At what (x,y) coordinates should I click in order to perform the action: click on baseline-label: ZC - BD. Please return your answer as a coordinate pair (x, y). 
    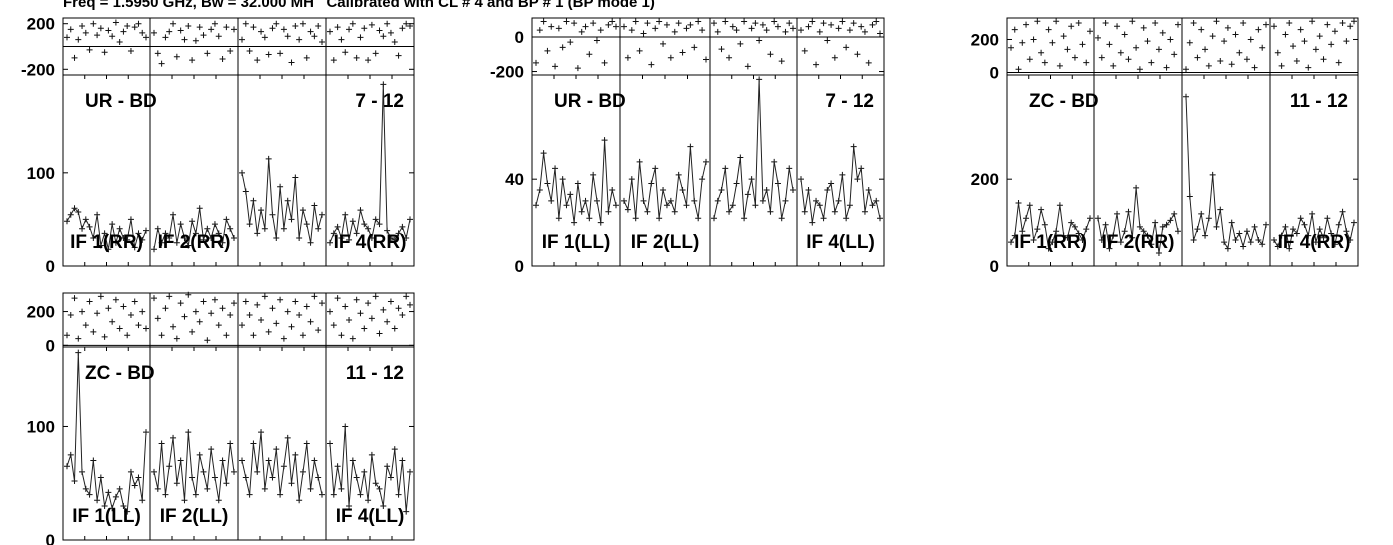
    Looking at the image, I should click on (120, 373).